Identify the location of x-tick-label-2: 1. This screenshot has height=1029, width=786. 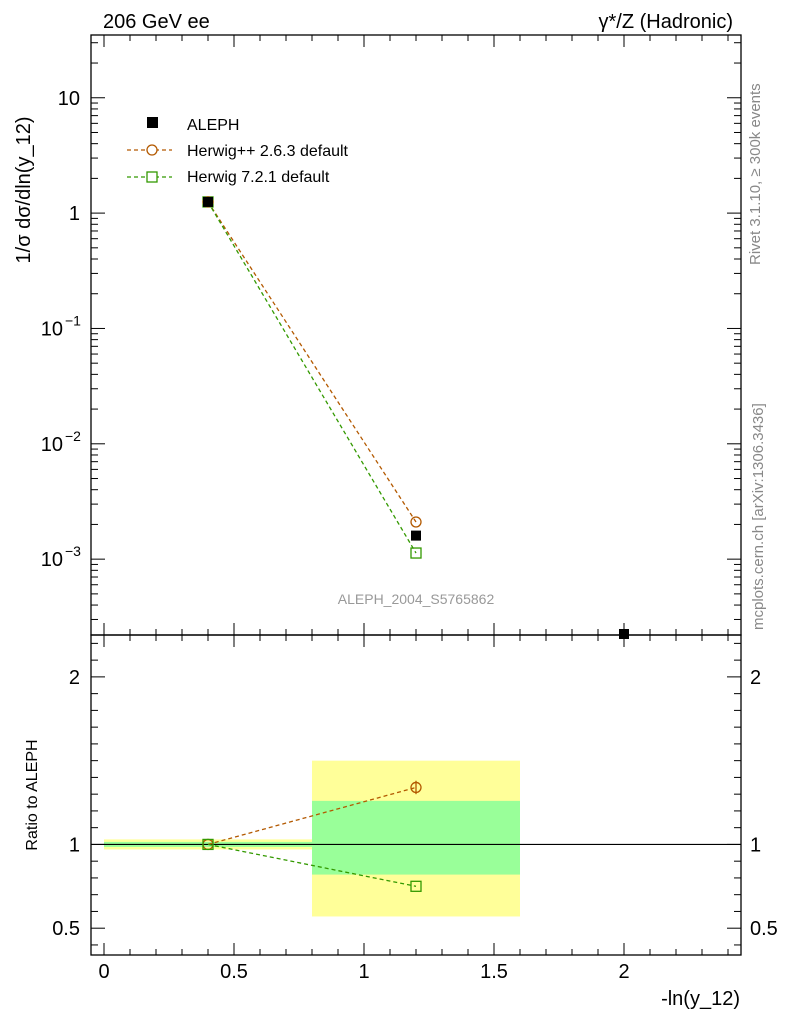
(363, 972).